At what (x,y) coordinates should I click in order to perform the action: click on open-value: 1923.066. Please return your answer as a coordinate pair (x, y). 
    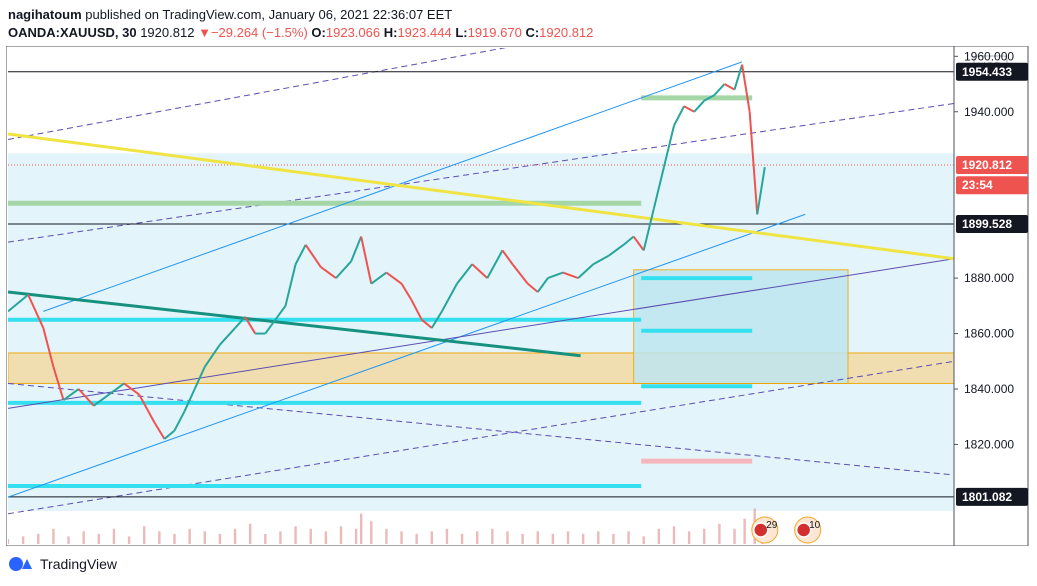
    Looking at the image, I should click on (353, 32).